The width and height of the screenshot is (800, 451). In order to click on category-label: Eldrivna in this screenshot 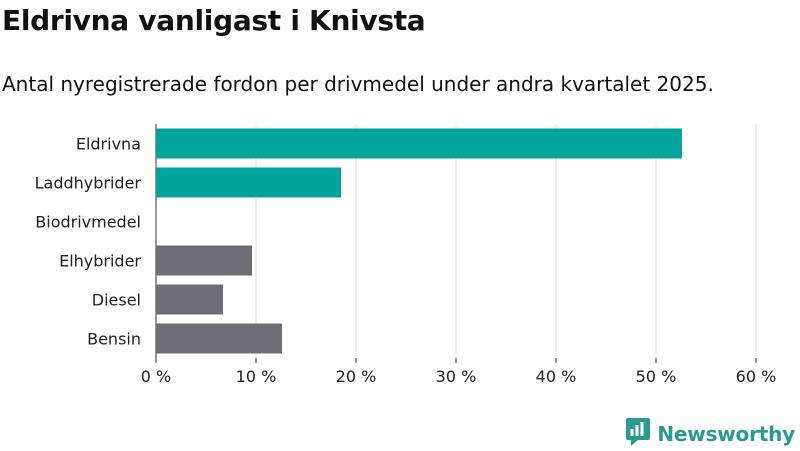, I will do `click(108, 144)`.